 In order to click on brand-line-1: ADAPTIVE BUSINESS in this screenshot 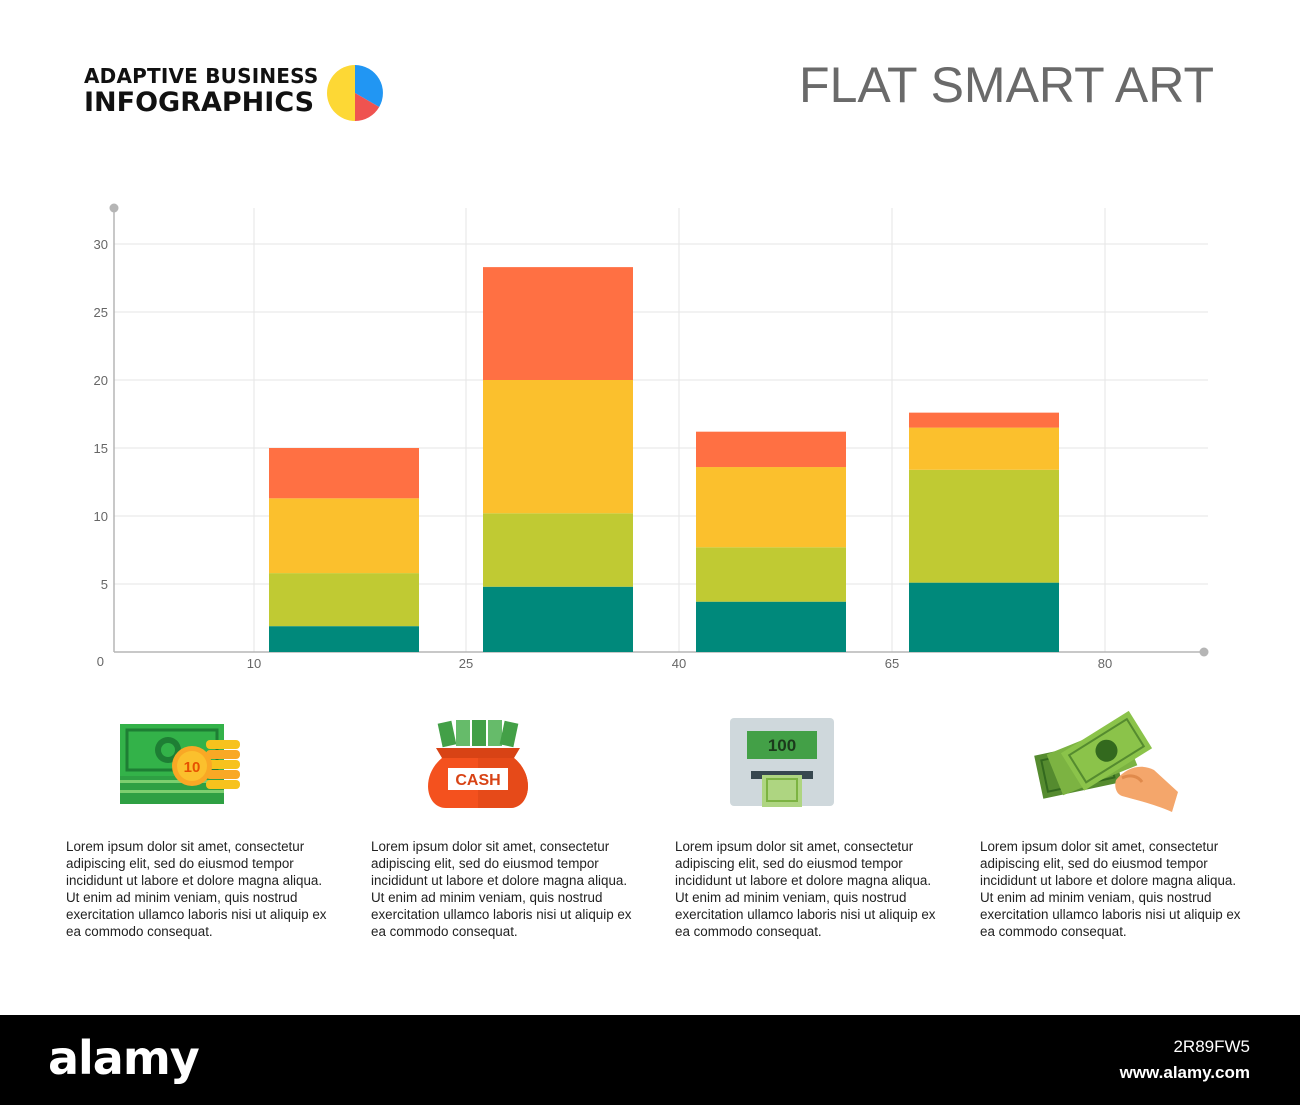, I will do `click(201, 76)`.